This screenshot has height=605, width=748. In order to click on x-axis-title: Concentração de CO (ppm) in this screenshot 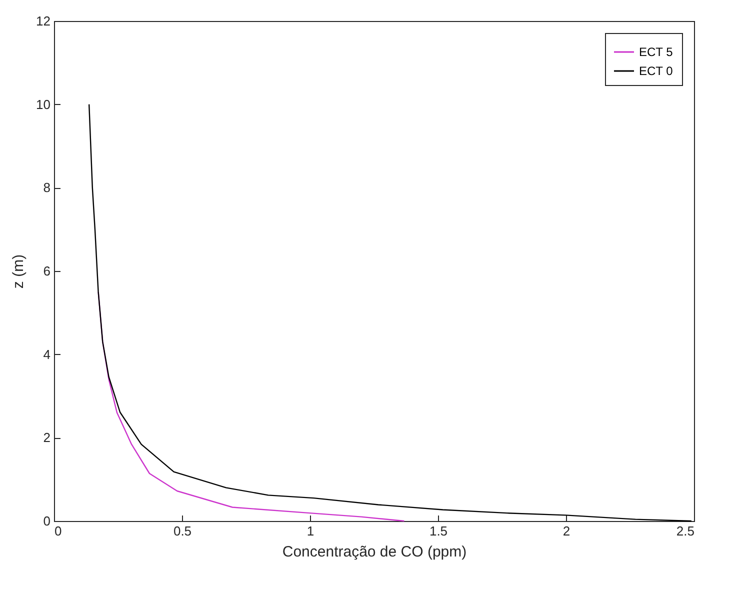, I will do `click(374, 552)`.